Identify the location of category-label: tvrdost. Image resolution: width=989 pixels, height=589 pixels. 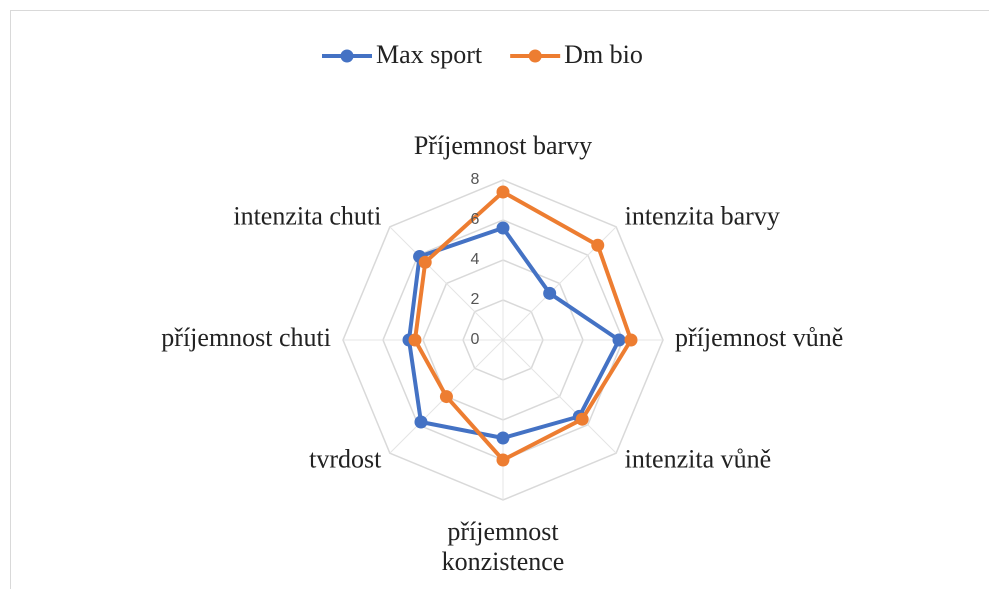
(345, 459).